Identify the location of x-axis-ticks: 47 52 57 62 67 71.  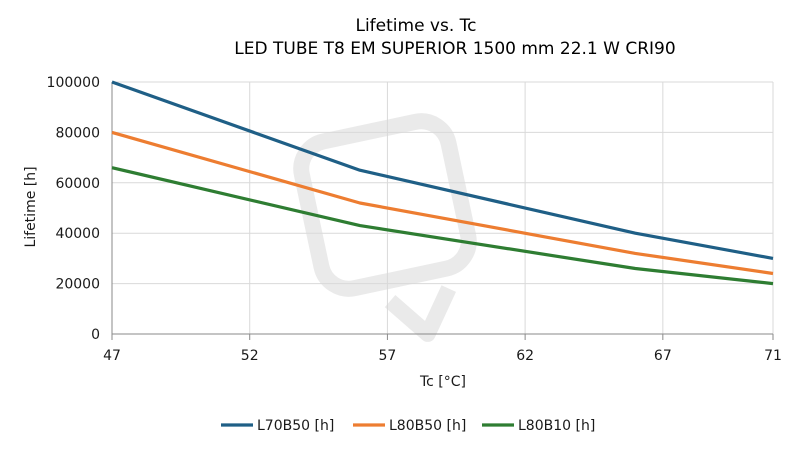
(442, 349).